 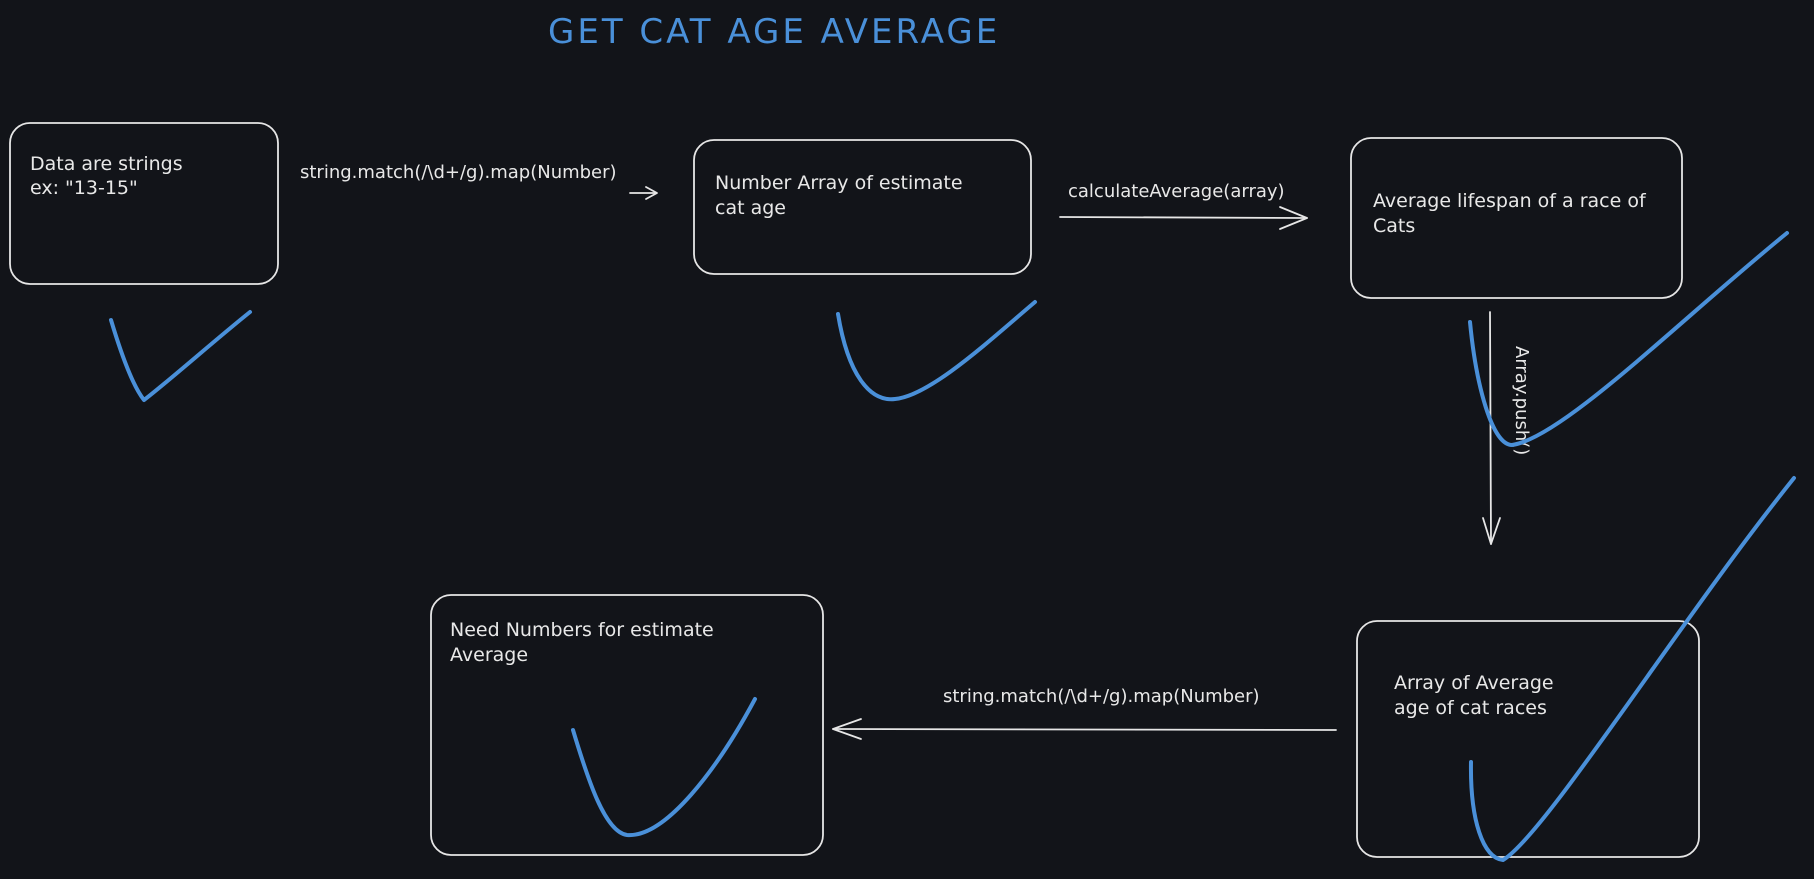 I want to click on node-data-strings: Data are strings ex: "13-15", so click(x=144, y=203).